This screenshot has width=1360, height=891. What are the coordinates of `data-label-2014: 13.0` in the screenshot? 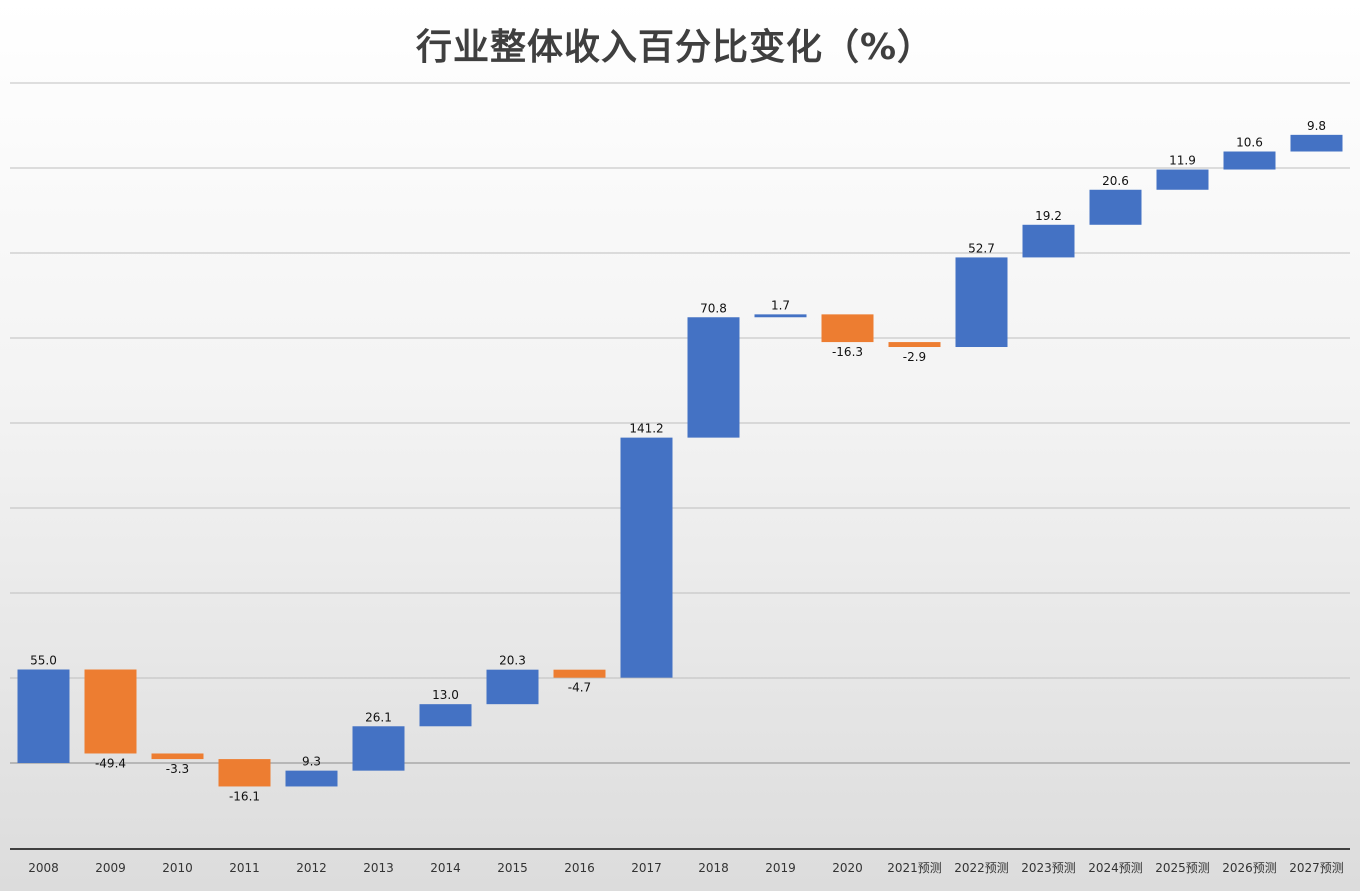 It's located at (445, 695).